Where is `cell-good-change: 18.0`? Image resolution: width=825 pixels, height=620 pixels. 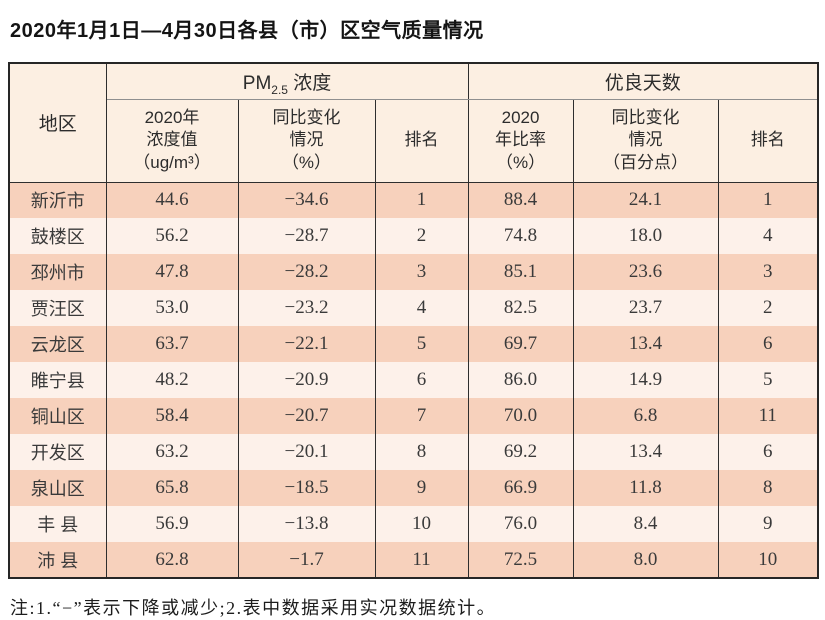 cell-good-change: 18.0 is located at coordinates (645, 236).